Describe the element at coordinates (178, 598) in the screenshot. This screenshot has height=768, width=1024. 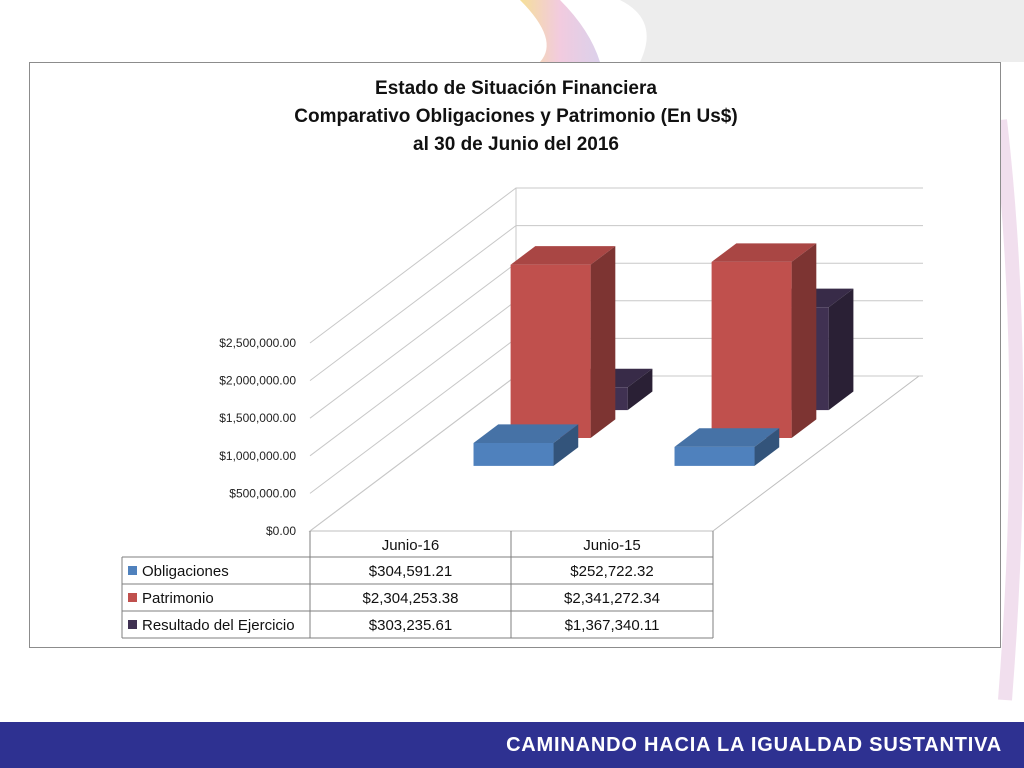
I see `legend-entry: Patrimonio` at that location.